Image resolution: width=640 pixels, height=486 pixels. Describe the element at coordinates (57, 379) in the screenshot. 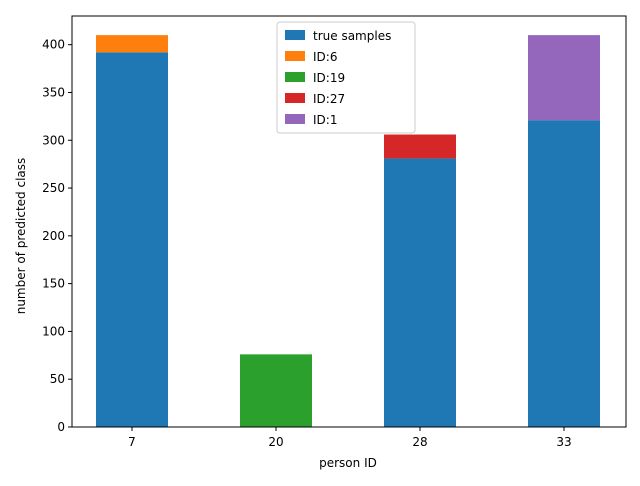

I see `y-tick-label-50: 50` at that location.